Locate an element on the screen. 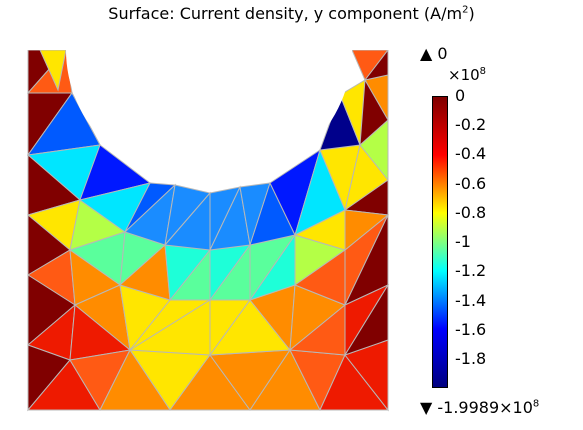 The width and height of the screenshot is (583, 430). colorbar-tick-label: -0.6 is located at coordinates (471, 183).